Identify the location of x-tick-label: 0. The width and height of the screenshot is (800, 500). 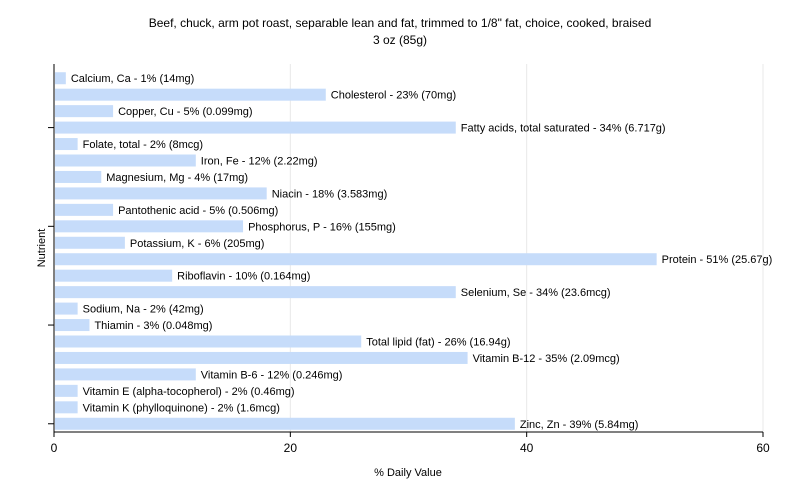
(54, 448).